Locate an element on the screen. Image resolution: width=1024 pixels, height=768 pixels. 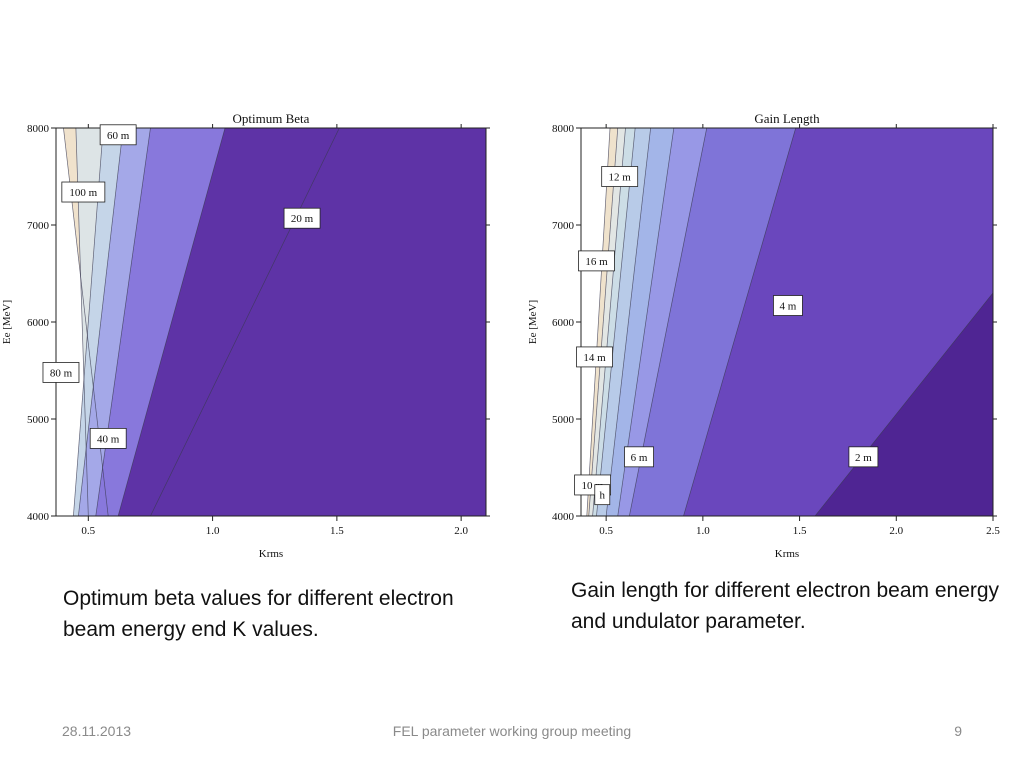
gain-ytick-label-3: 7000 is located at coordinates (563, 226).